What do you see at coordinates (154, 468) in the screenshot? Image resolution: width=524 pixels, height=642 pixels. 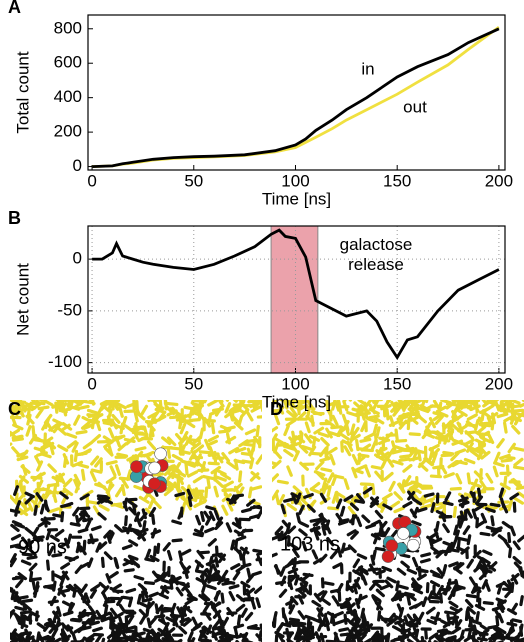 I see `molecule-atom` at bounding box center [154, 468].